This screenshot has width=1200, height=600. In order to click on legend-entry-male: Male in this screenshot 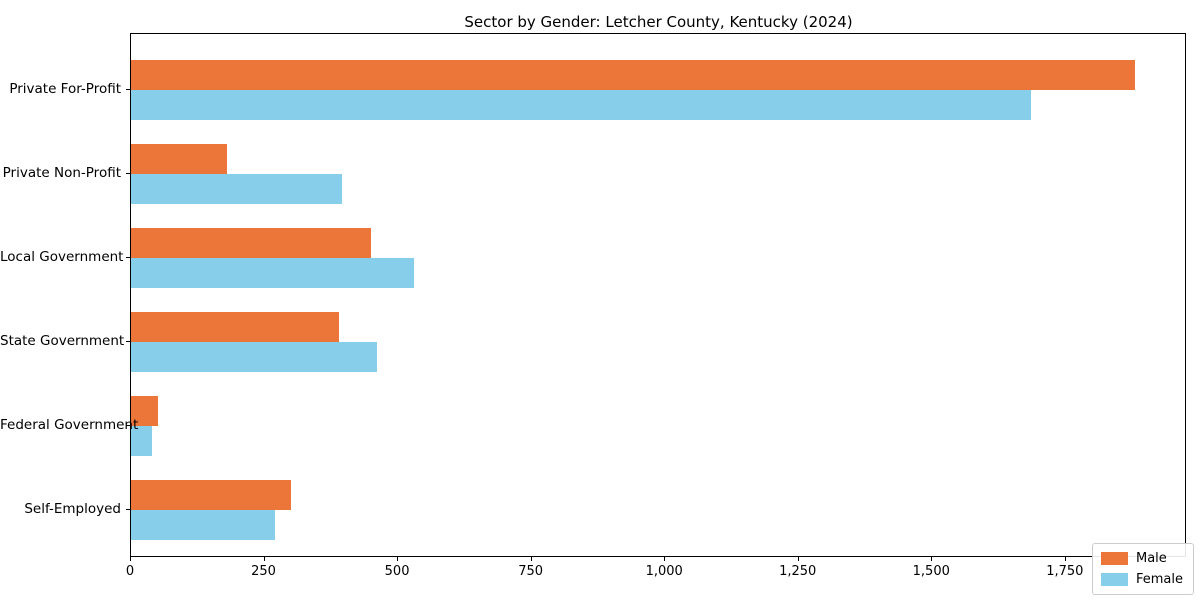, I will do `click(1141, 558)`.